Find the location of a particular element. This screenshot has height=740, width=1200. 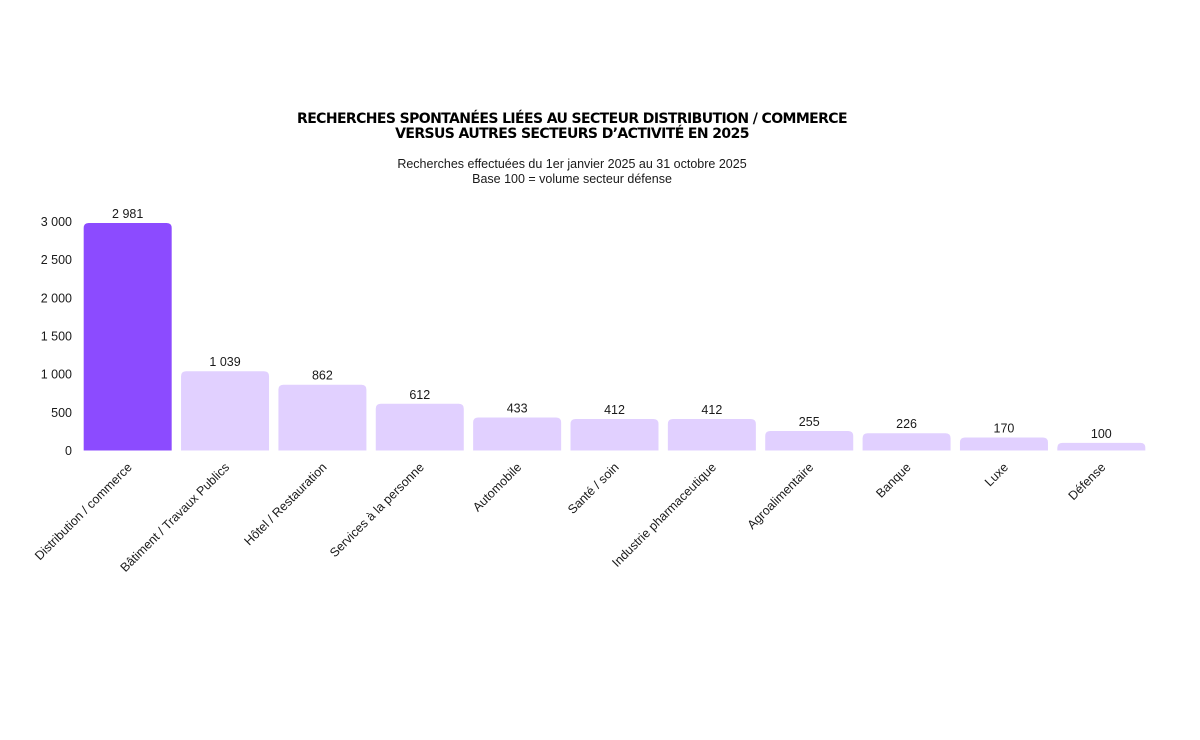

y-tick-label: 0 is located at coordinates (68, 451).